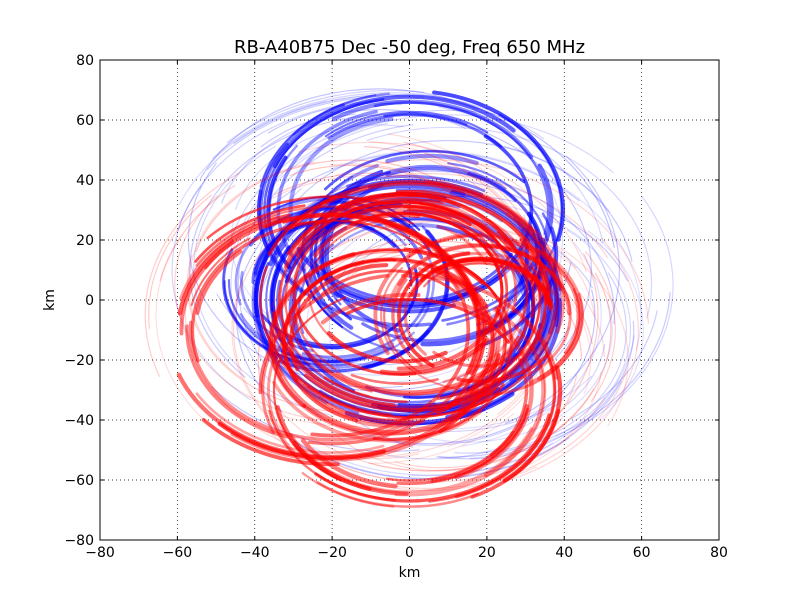 The width and height of the screenshot is (800, 600). I want to click on y-tick-label: 80, so click(85, 61).